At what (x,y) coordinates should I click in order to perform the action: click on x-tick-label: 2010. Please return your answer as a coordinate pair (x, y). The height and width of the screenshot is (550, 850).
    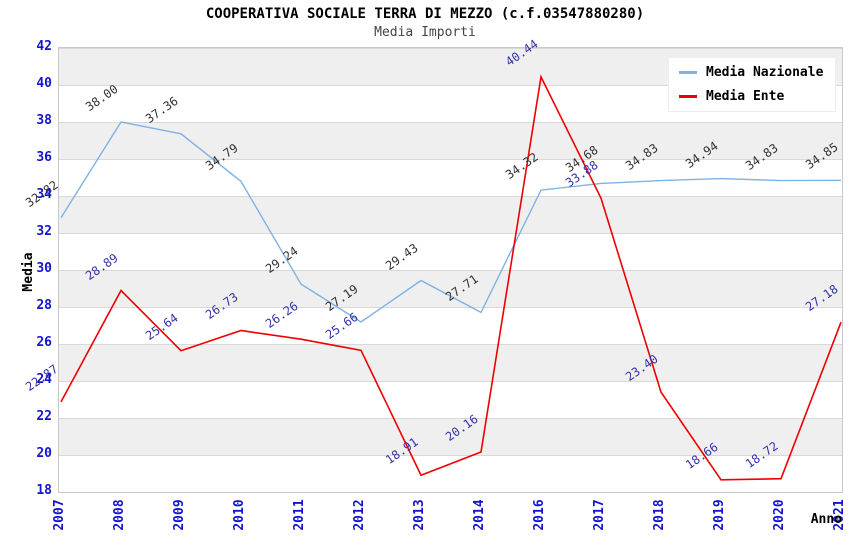
    Looking at the image, I should click on (239, 515).